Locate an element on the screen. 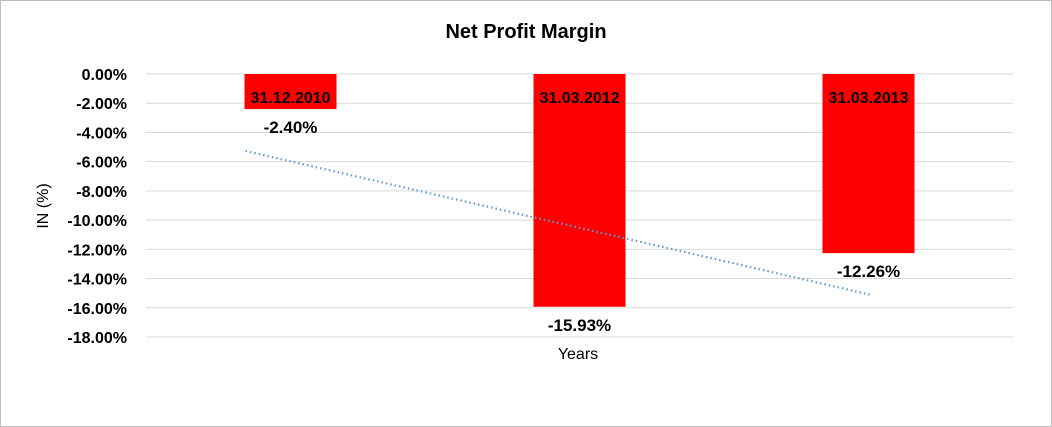 The image size is (1052, 427). y-tick-label: 0.00% is located at coordinates (104, 75).